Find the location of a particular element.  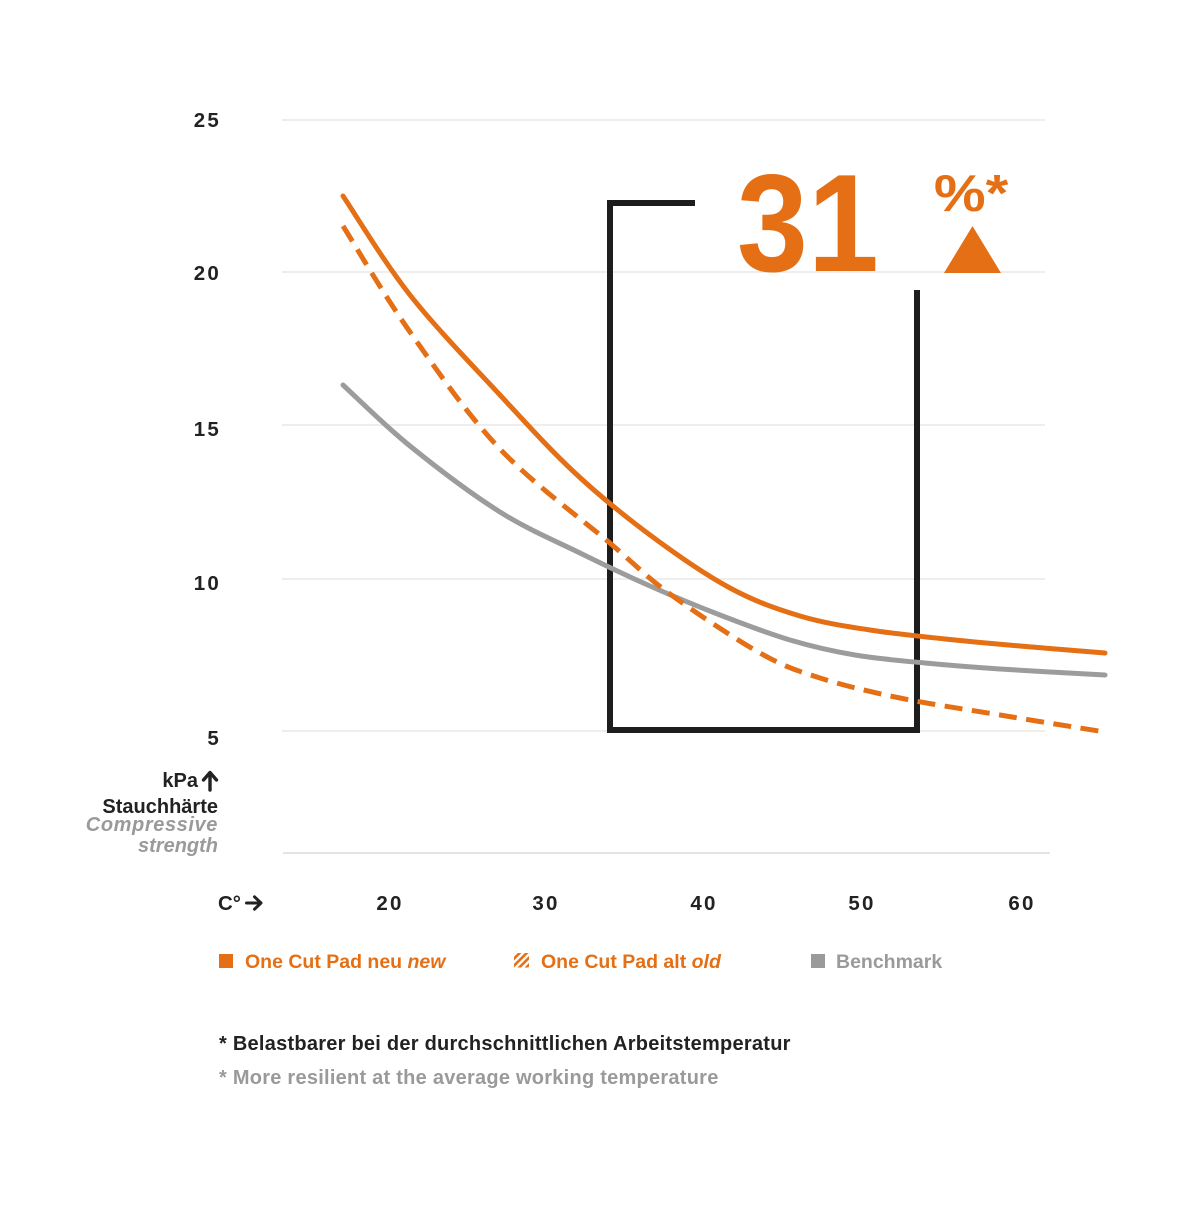

svg-text: 25 is located at coordinates (207, 120).